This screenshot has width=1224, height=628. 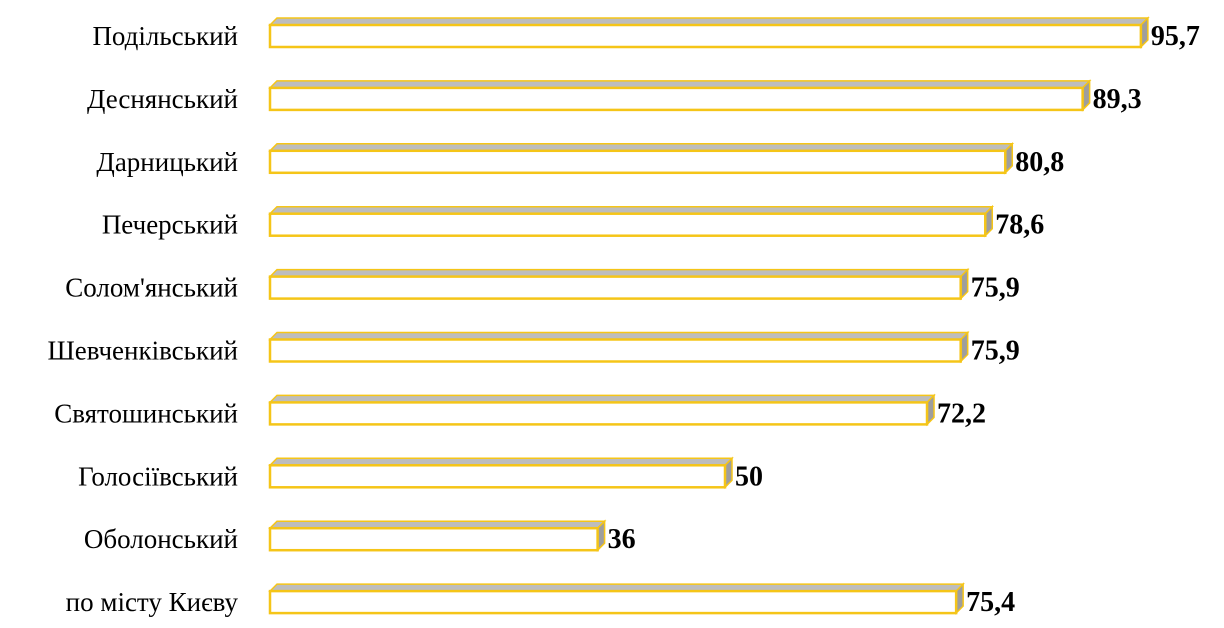 I want to click on value-label: 89,3, so click(x=1117, y=99).